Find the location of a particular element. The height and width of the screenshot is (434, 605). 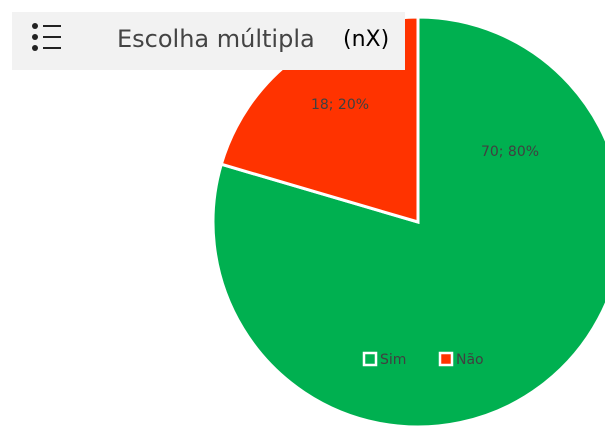

list-icon is located at coordinates (46, 37).